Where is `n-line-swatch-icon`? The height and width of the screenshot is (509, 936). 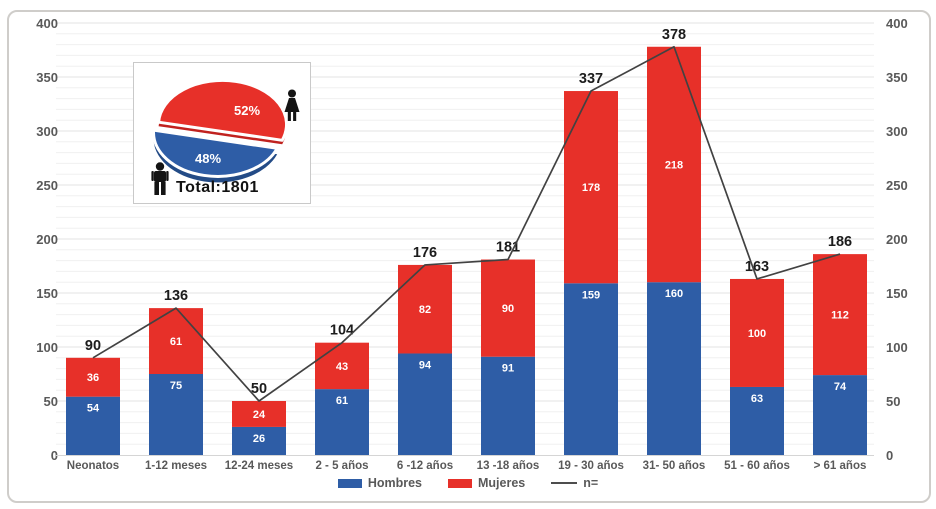 n-line-swatch-icon is located at coordinates (564, 483).